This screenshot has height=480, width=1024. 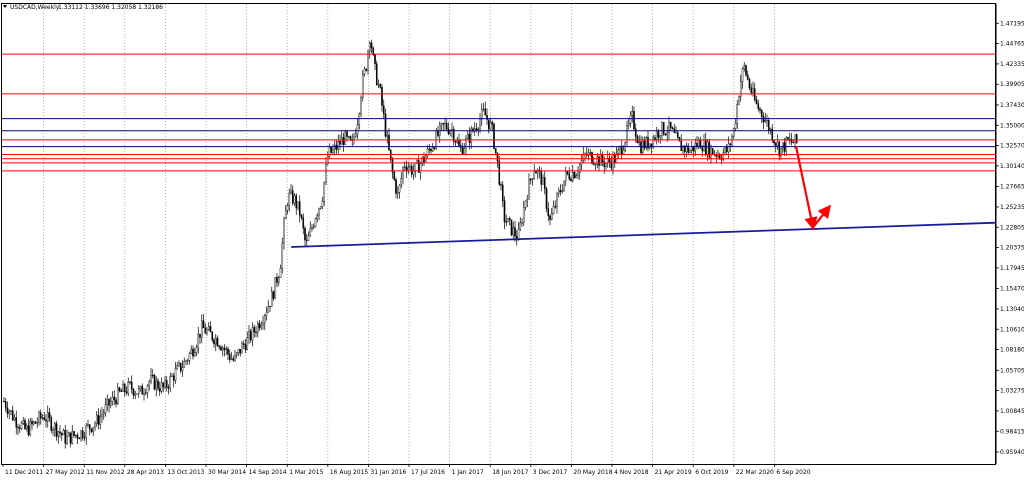 What do you see at coordinates (1012, 411) in the screenshot?
I see `y-tick-label: 1.00845` at bounding box center [1012, 411].